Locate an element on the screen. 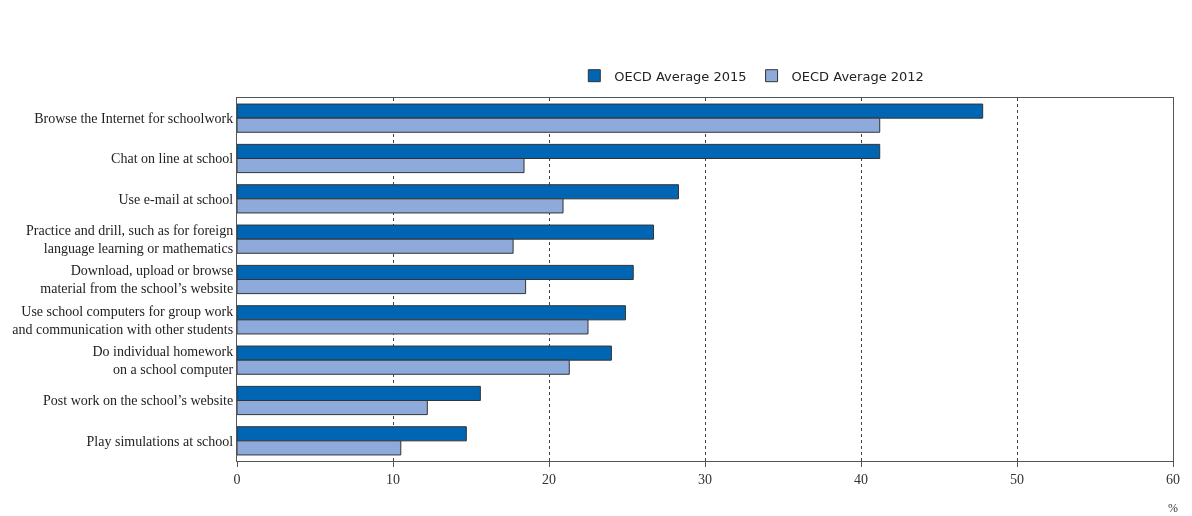 The width and height of the screenshot is (1192, 516). y-tick-label: Browse the Internet for schoolwork is located at coordinates (134, 119).